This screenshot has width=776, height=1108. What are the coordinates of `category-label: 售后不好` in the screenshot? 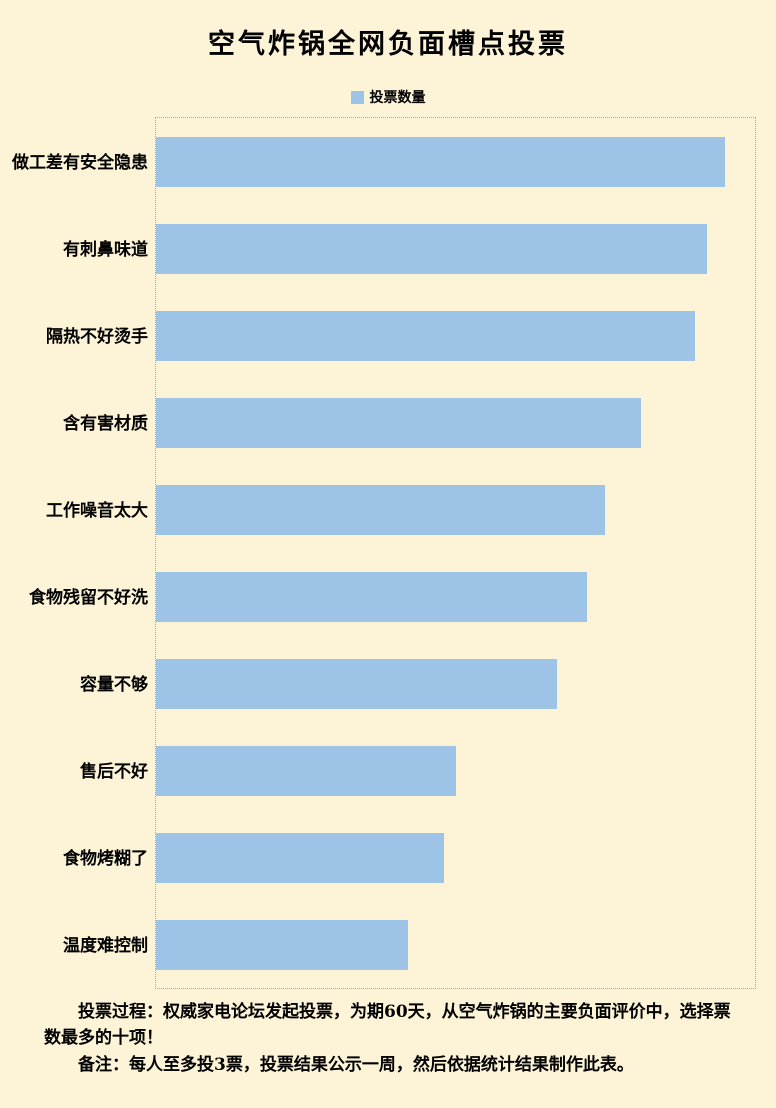 It's located at (114, 772).